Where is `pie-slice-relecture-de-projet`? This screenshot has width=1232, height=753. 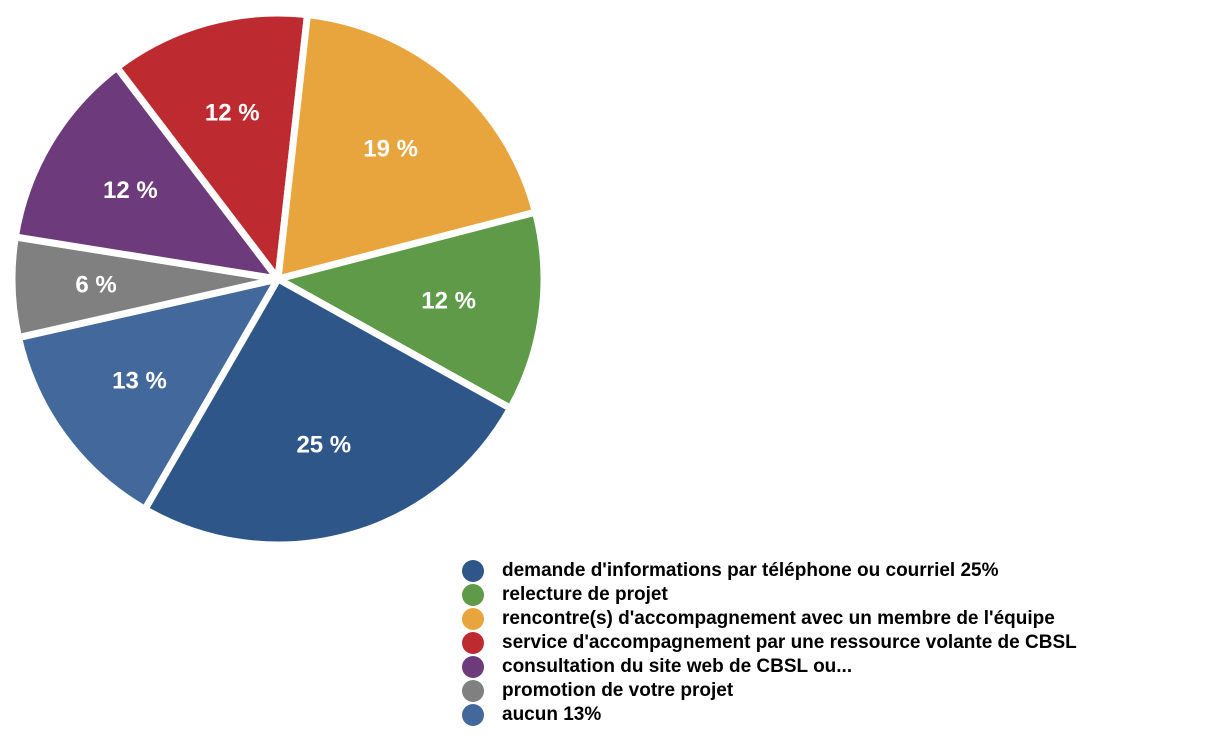 pie-slice-relecture-de-projet is located at coordinates (408, 310).